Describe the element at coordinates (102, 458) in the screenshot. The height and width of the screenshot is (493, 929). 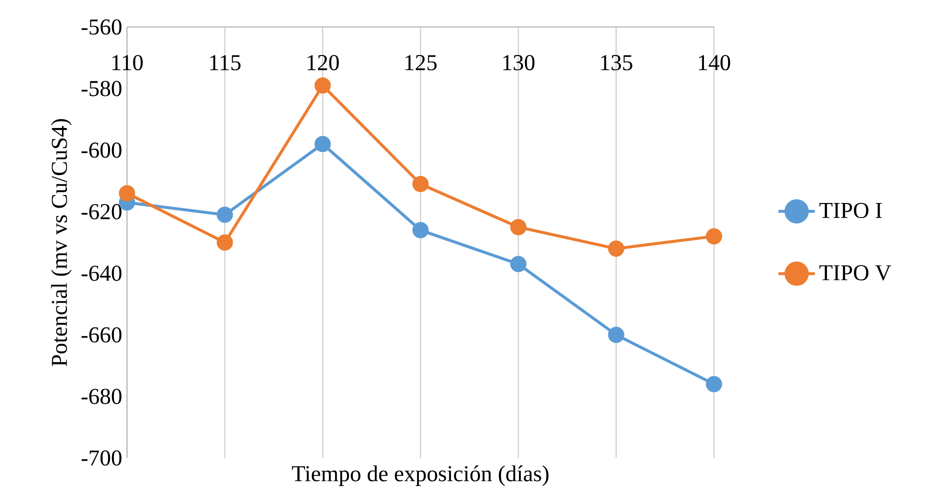
I see `y-tick-label: -700` at that location.